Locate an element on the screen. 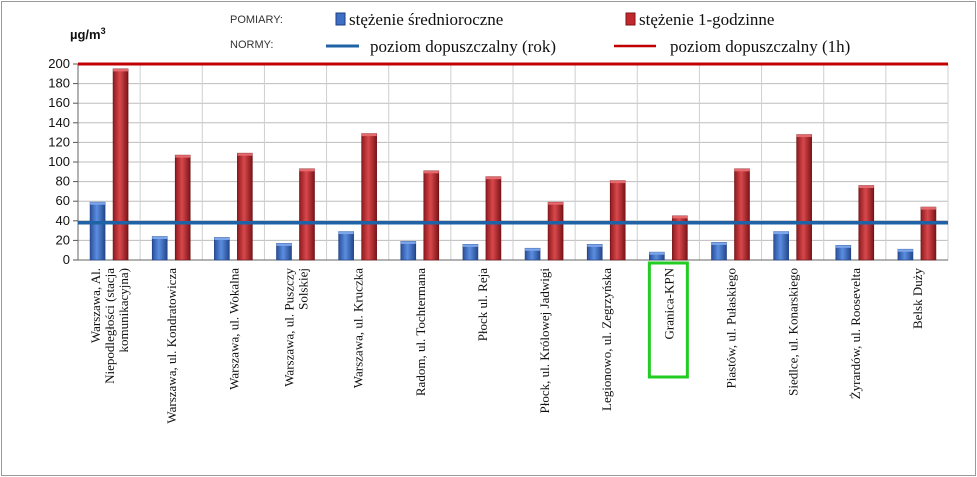  category-label: Warszawa, ul. Kruczka is located at coordinates (358, 328).